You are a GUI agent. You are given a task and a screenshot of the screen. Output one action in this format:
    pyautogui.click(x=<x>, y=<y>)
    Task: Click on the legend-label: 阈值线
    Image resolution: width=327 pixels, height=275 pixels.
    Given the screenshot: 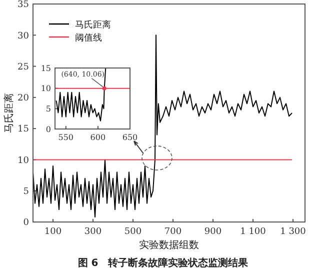 What is the action you would take?
    pyautogui.click(x=88, y=38)
    